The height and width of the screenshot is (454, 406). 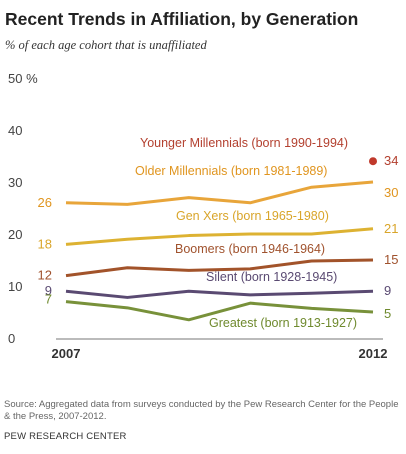 I want to click on data-label: 30, so click(x=391, y=192).